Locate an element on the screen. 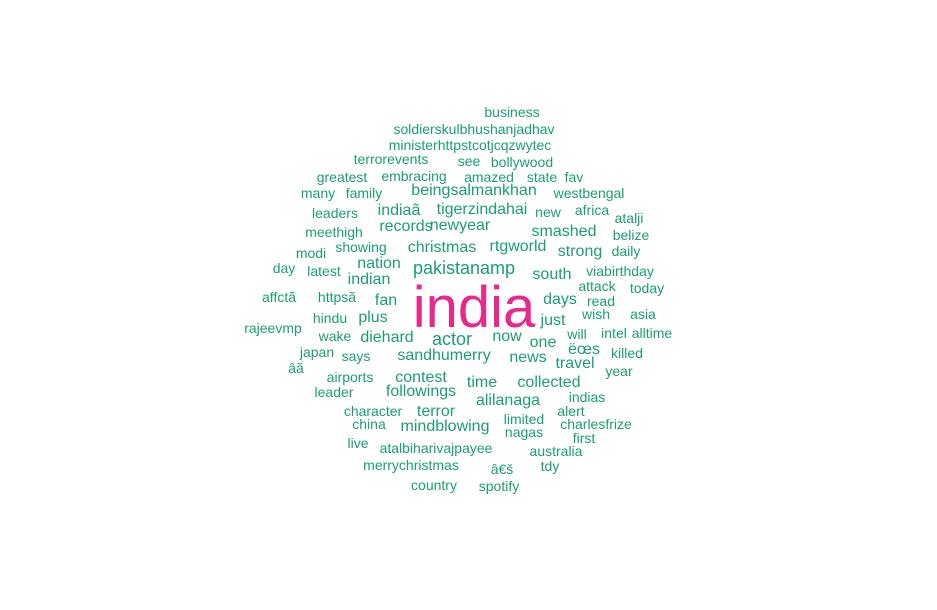 The width and height of the screenshot is (937, 610). word-rtgworld: rtgworld is located at coordinates (518, 246).